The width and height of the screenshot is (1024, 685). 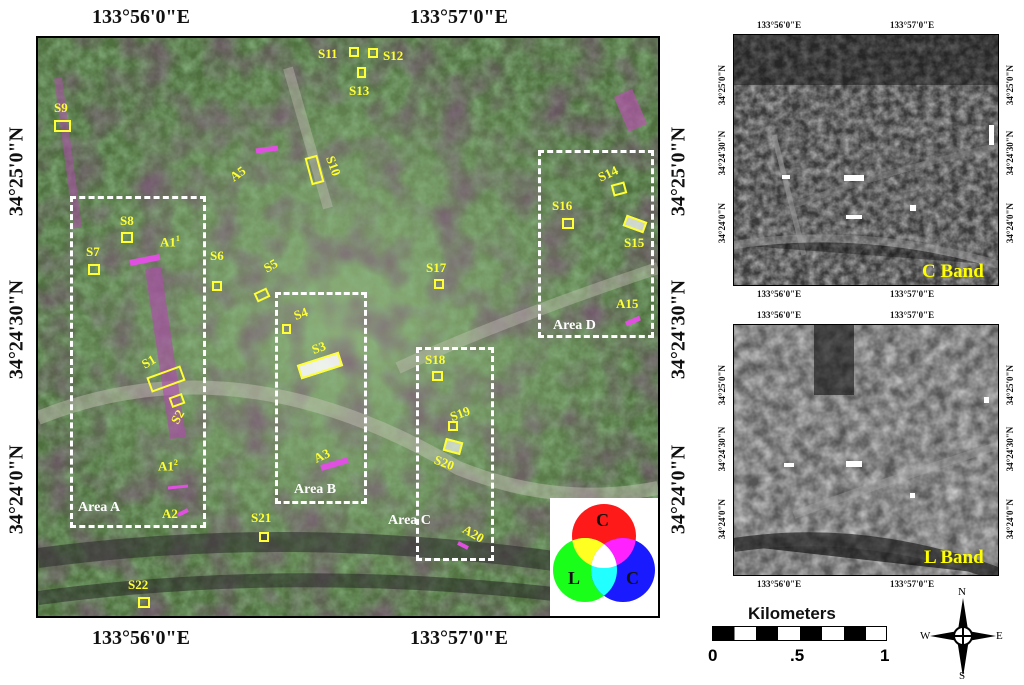 I want to click on area-c-box, so click(x=455, y=454).